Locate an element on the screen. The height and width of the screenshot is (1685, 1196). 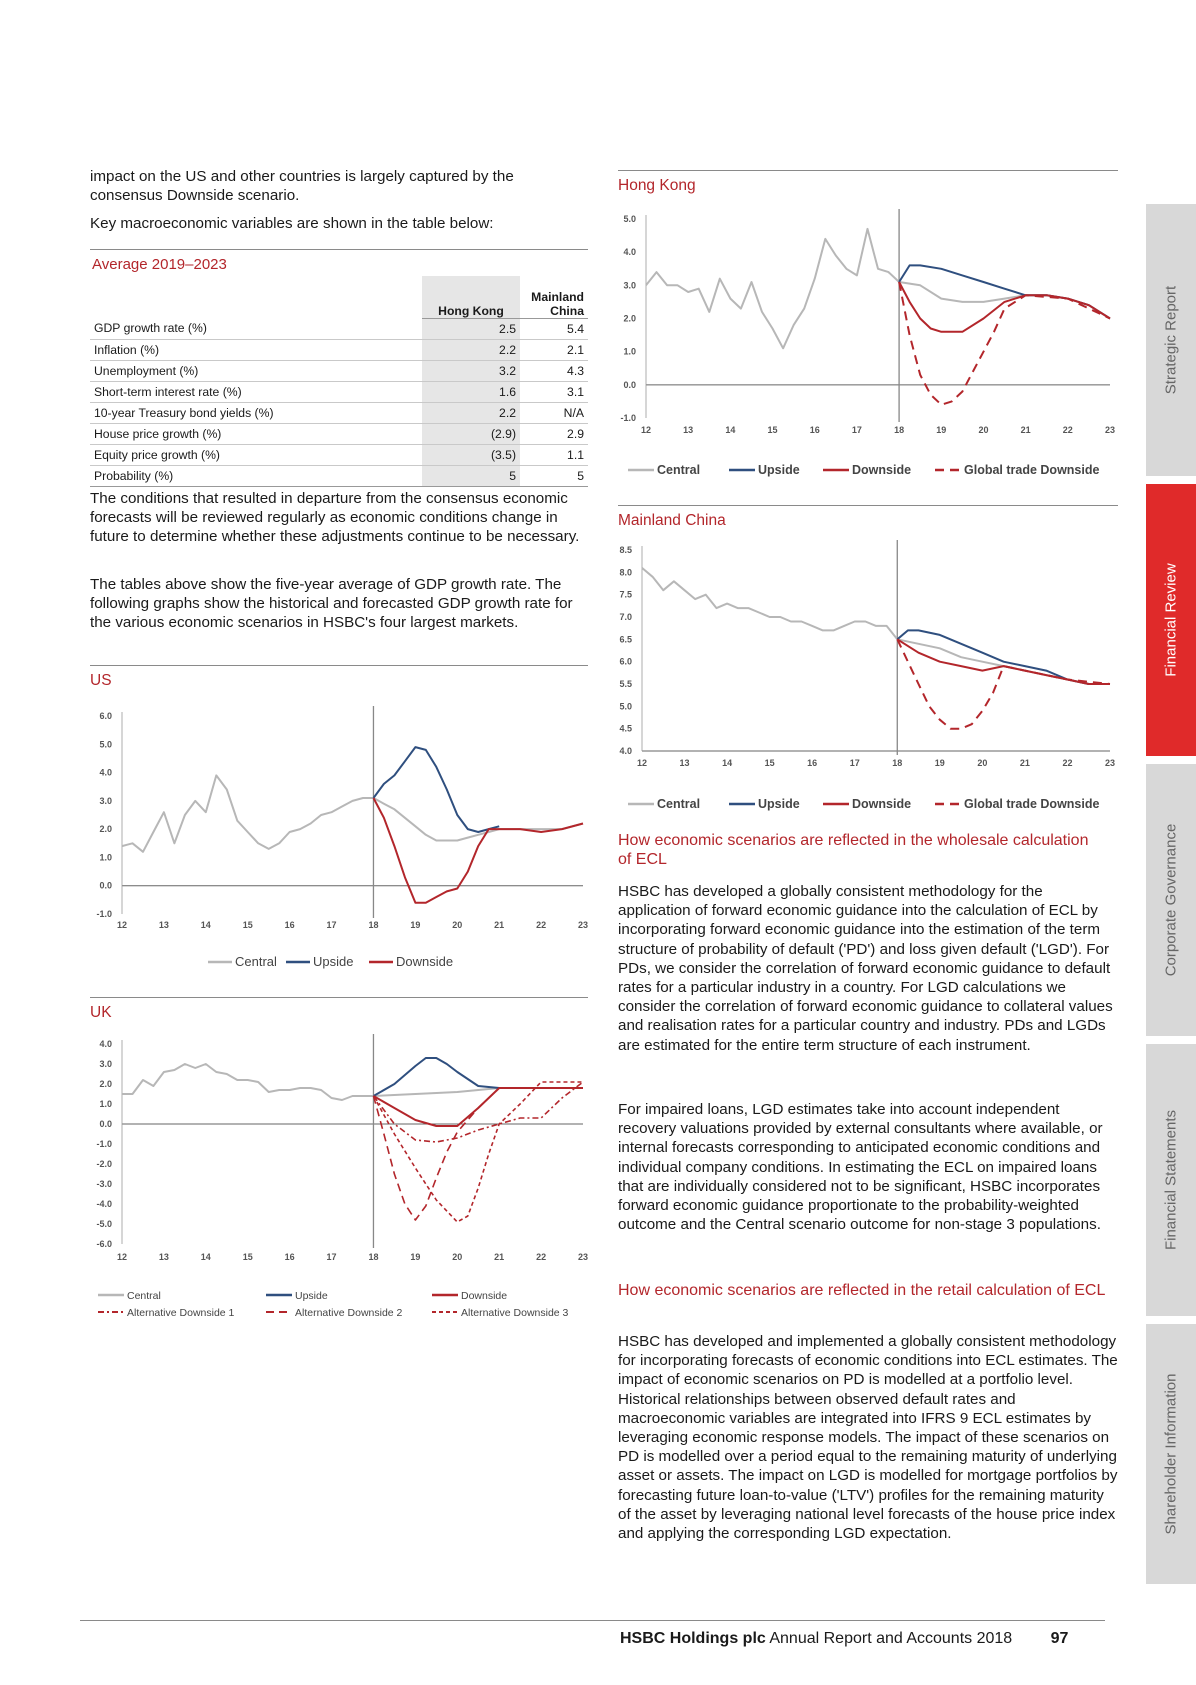
series-line-upside is located at coordinates (436, 789).